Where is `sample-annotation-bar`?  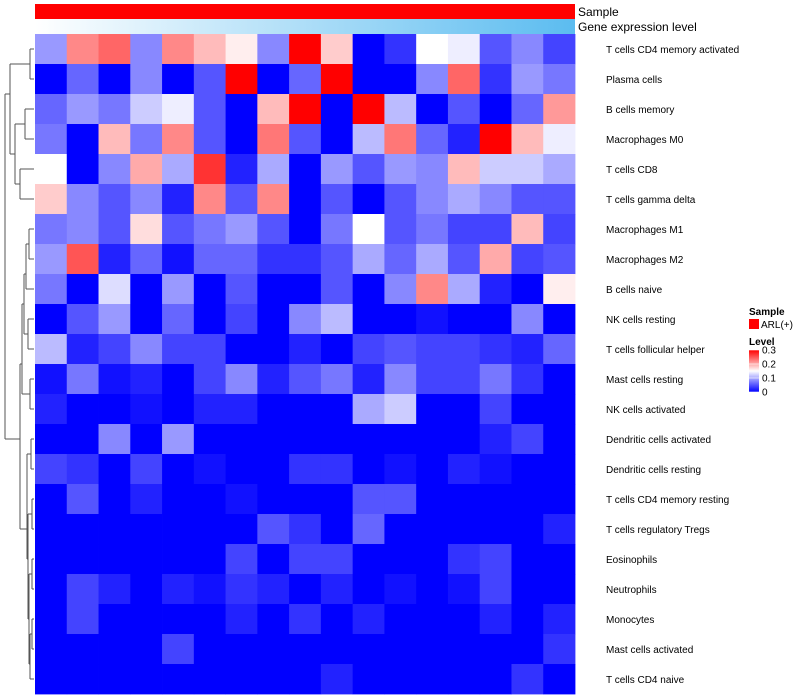
sample-annotation-bar is located at coordinates (305, 11).